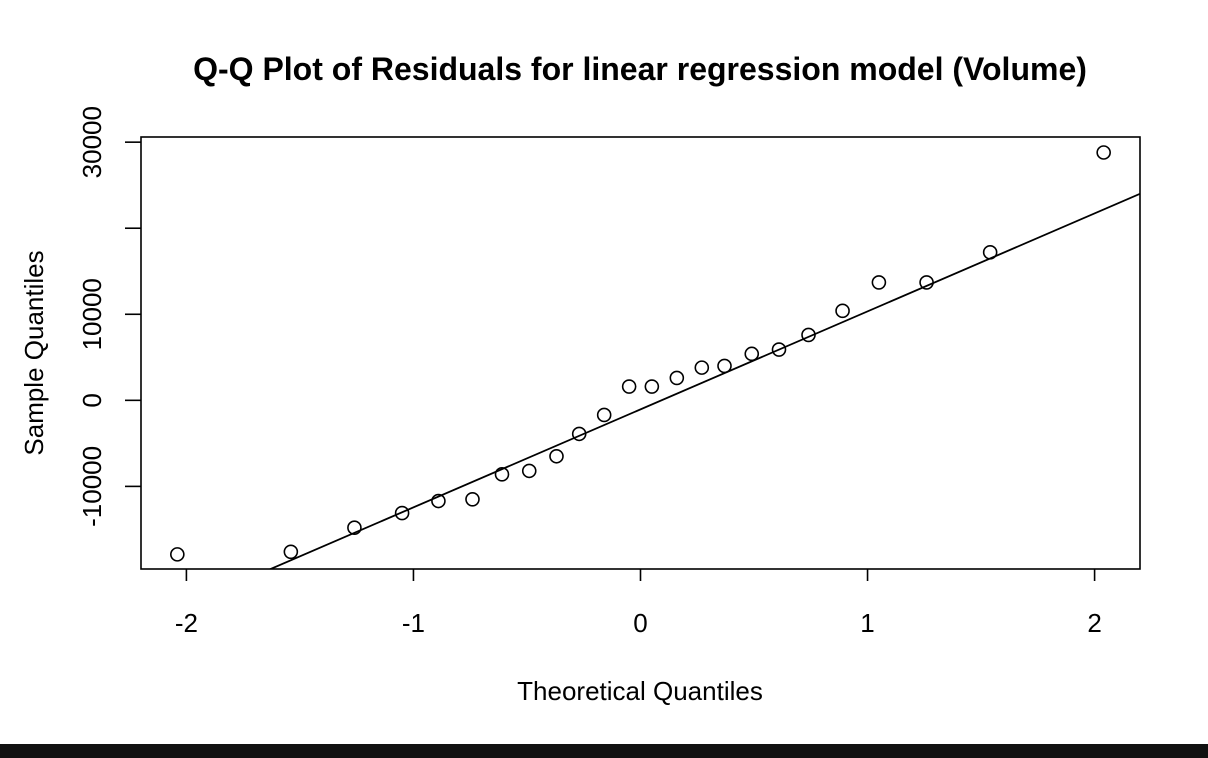 Image resolution: width=1208 pixels, height=758 pixels. I want to click on x-tick-label: 2, so click(1094, 623).